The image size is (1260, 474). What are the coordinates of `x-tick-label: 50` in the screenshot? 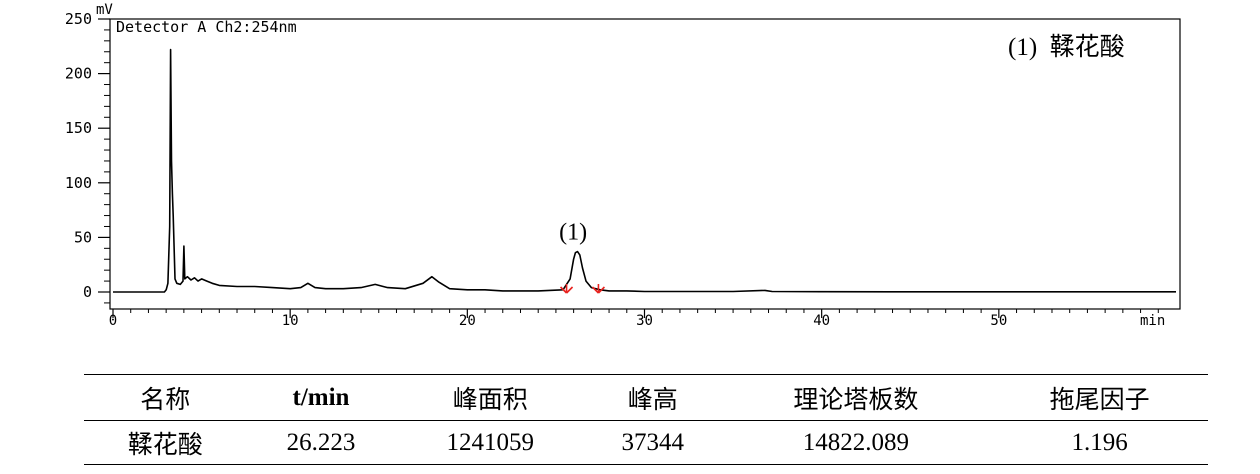 It's located at (998, 321).